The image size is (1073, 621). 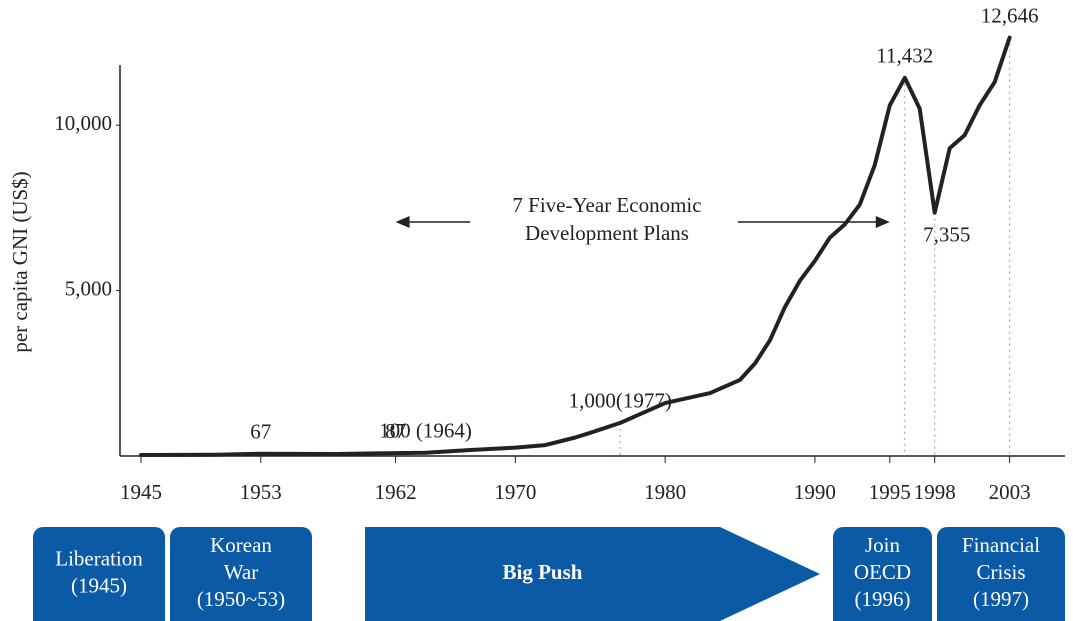 I want to click on period-label: OECD, so click(x=882, y=572).